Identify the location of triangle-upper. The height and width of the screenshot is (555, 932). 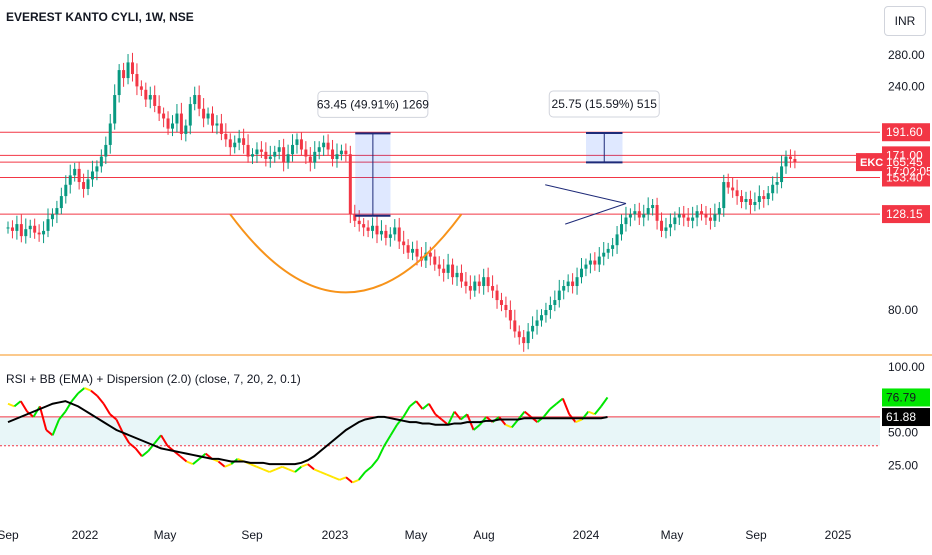
(586, 194).